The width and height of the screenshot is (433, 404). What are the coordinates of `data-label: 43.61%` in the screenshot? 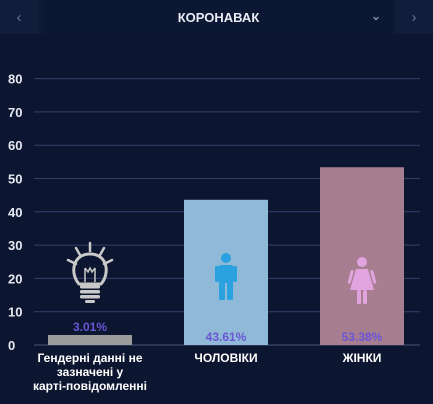 It's located at (226, 337).